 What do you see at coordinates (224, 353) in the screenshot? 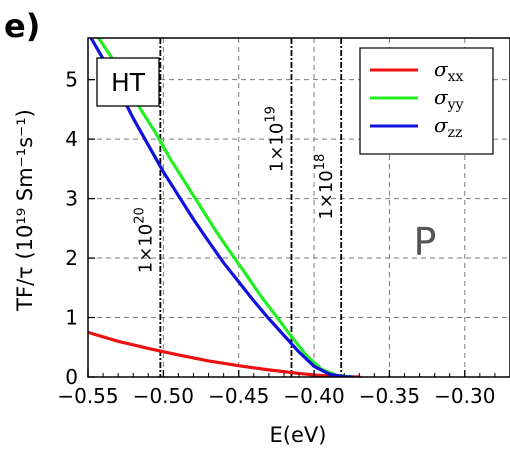
I see `series-line-σxx` at bounding box center [224, 353].